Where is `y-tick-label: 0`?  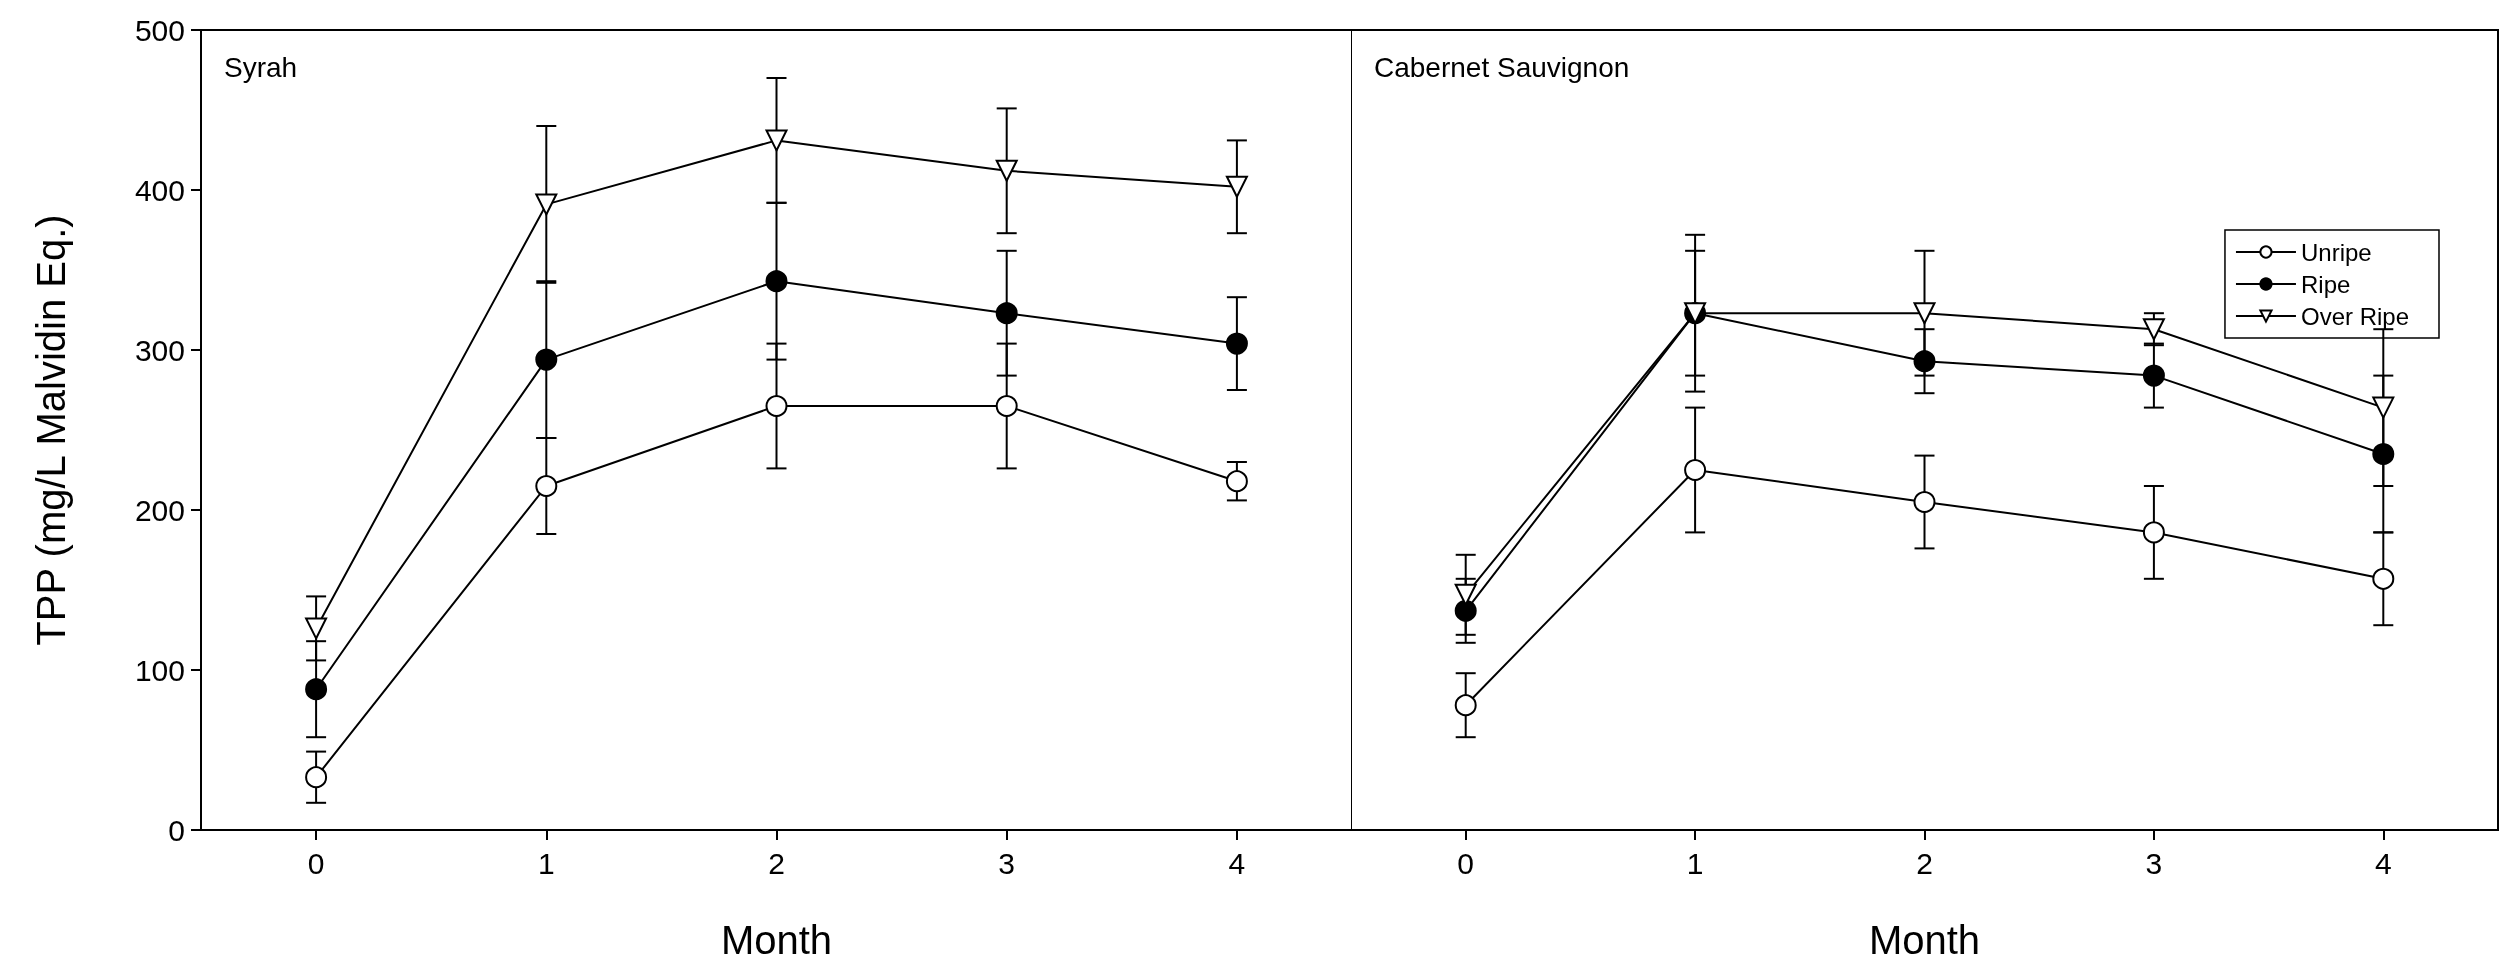 y-tick-label: 0 is located at coordinates (176, 830).